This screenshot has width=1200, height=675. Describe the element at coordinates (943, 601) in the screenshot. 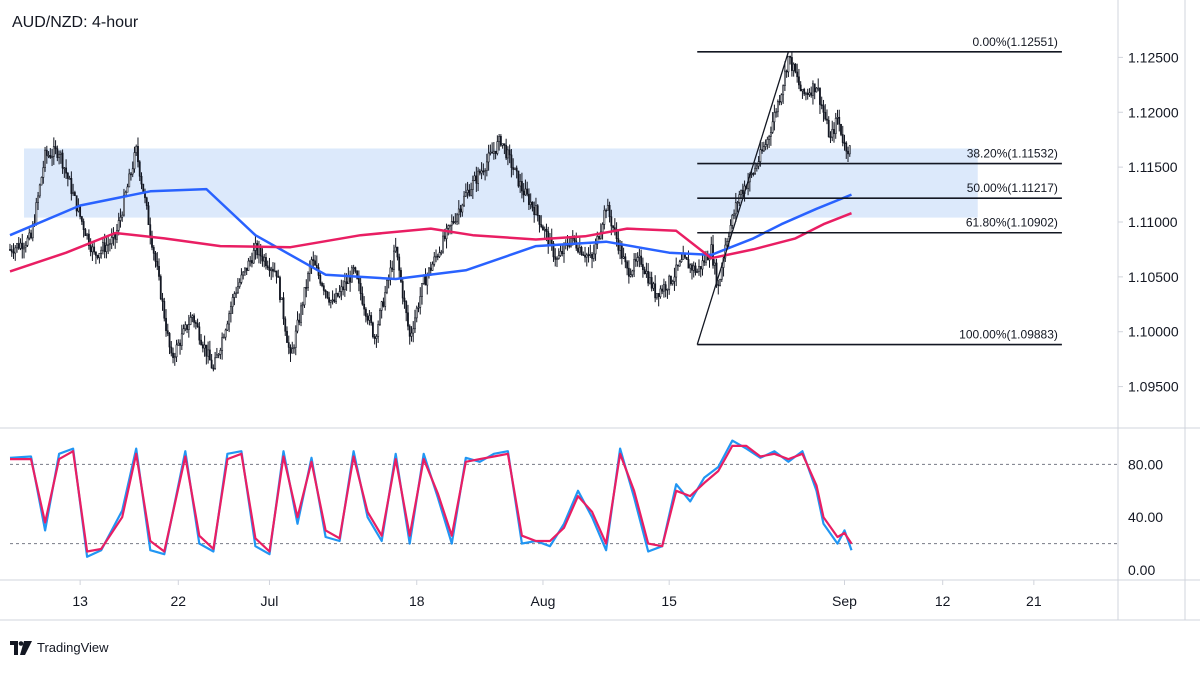

I see `time-tick-label: 12` at that location.